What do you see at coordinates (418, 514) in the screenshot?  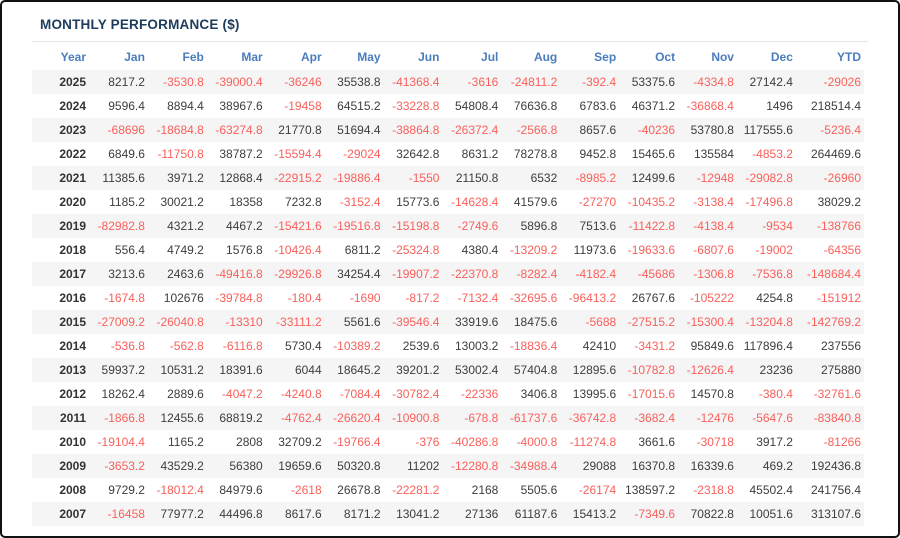 I see `value-cell-jun: 13041.2` at bounding box center [418, 514].